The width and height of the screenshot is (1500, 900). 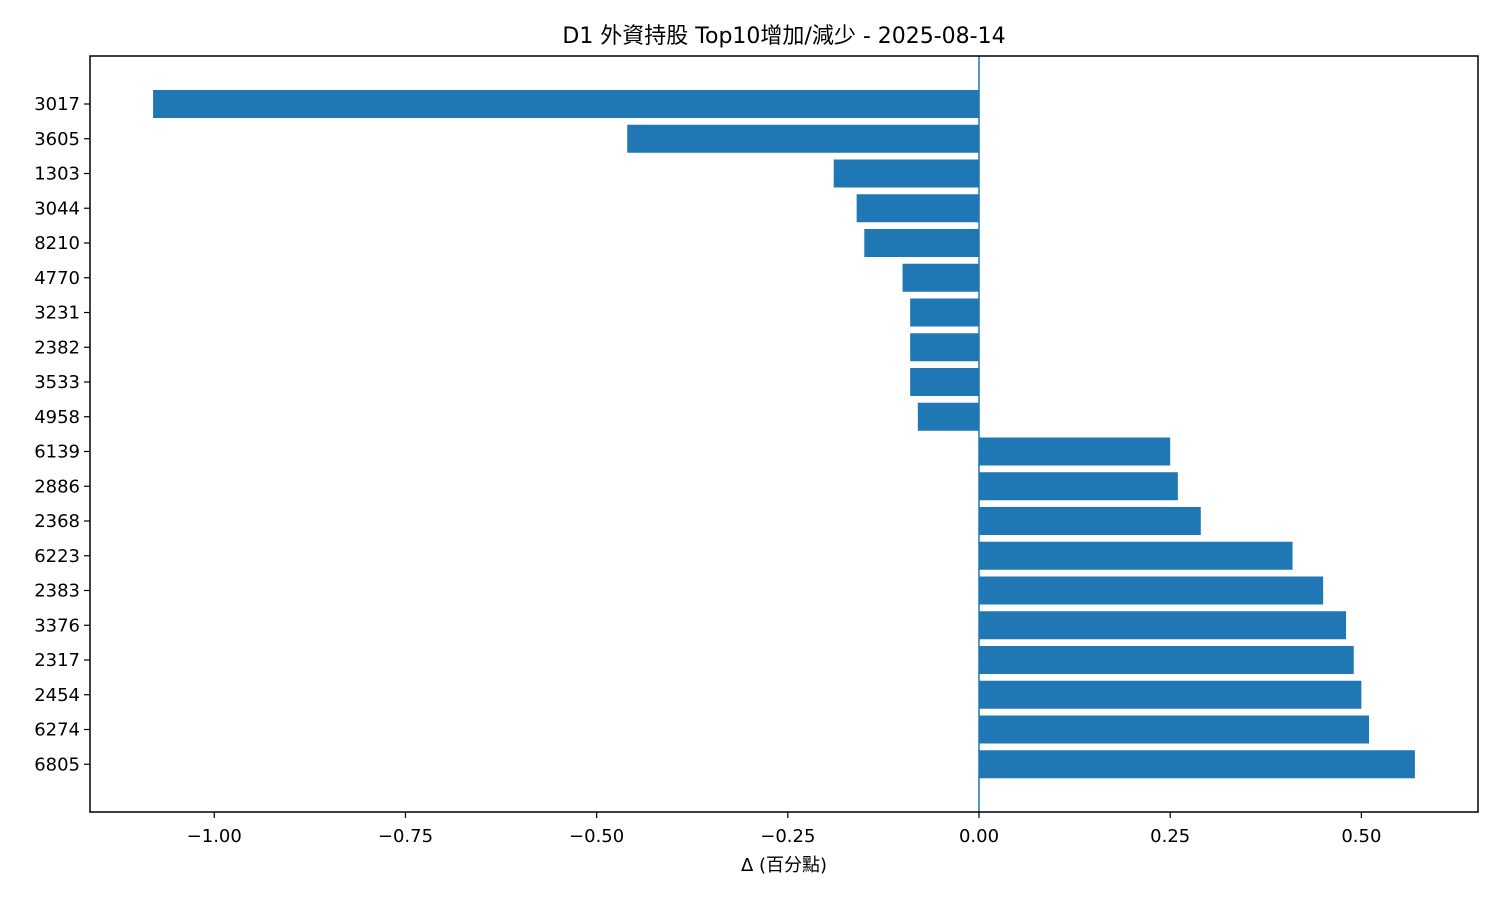 I want to click on y-tick-label: 6223, so click(x=57, y=556).